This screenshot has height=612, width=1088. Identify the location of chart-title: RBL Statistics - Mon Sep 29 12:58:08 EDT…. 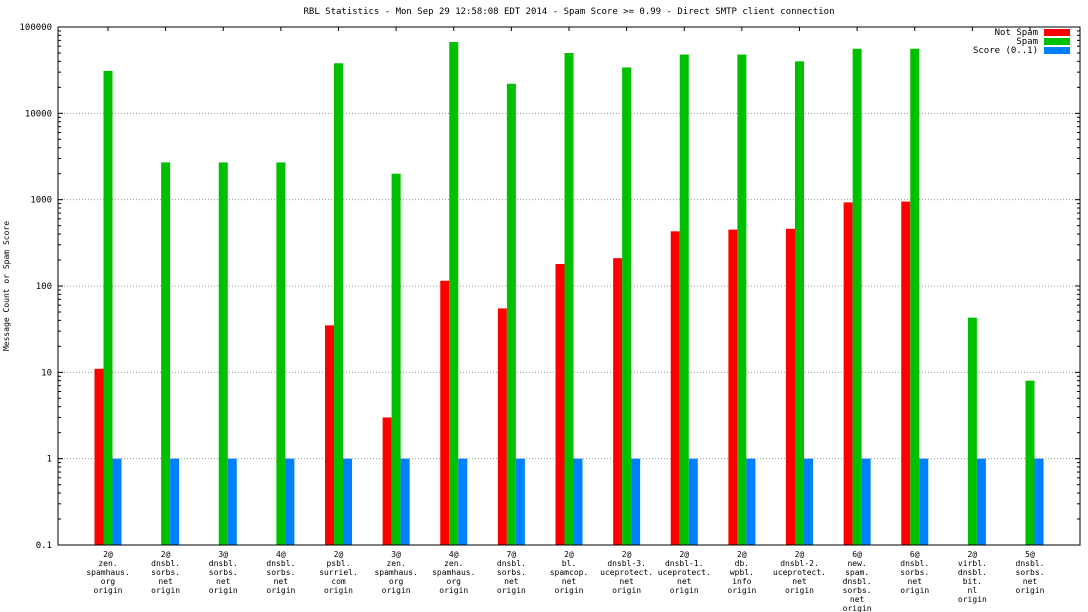
(568, 12).